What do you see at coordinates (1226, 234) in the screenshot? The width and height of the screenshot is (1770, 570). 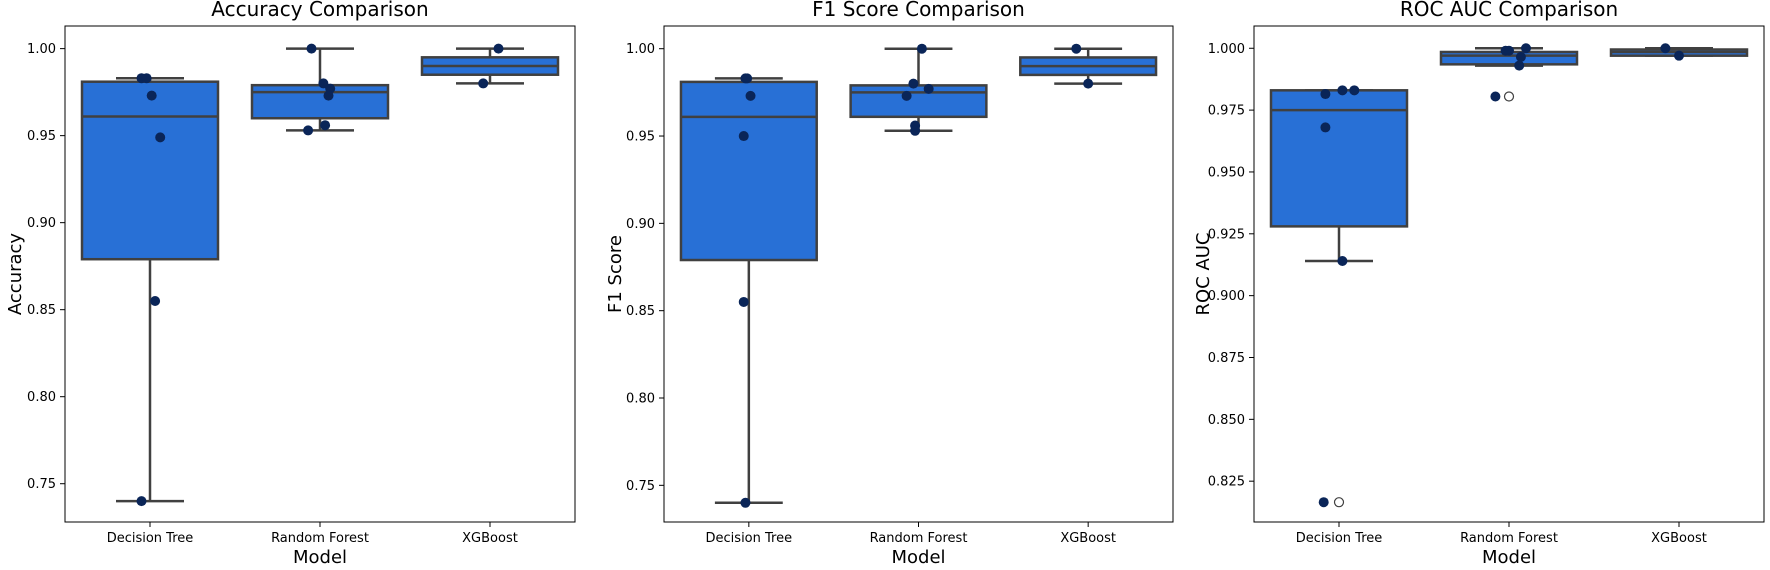 I see `y-tick-label: 0.925` at bounding box center [1226, 234].